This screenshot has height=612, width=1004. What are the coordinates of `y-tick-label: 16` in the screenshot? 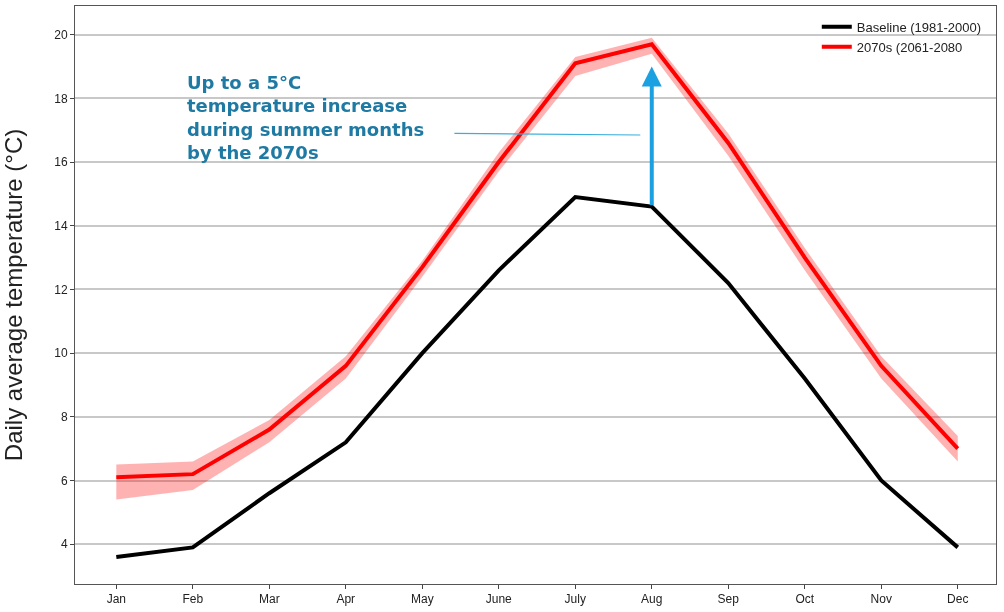 It's located at (61, 162).